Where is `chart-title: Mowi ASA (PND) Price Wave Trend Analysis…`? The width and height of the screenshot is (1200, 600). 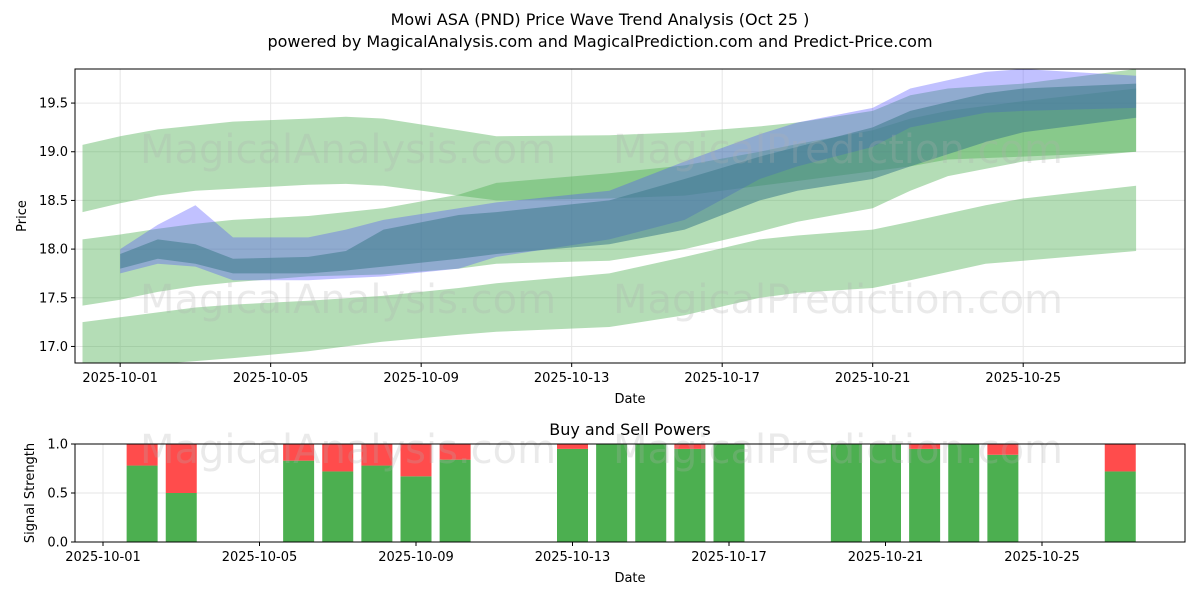 chart-title: Mowi ASA (PND) Price Wave Trend Analysis… is located at coordinates (600, 19).